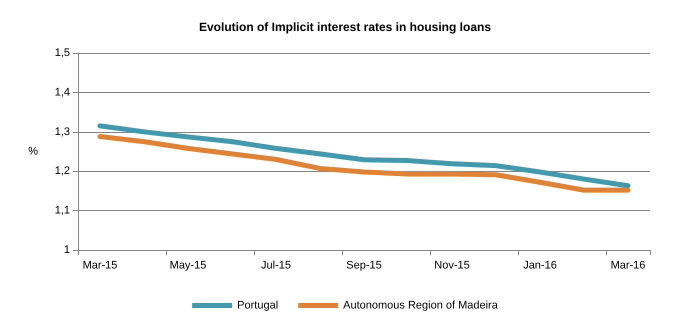  Describe the element at coordinates (62, 132) in the screenshot. I see `y-tick-label: 1,3` at that location.